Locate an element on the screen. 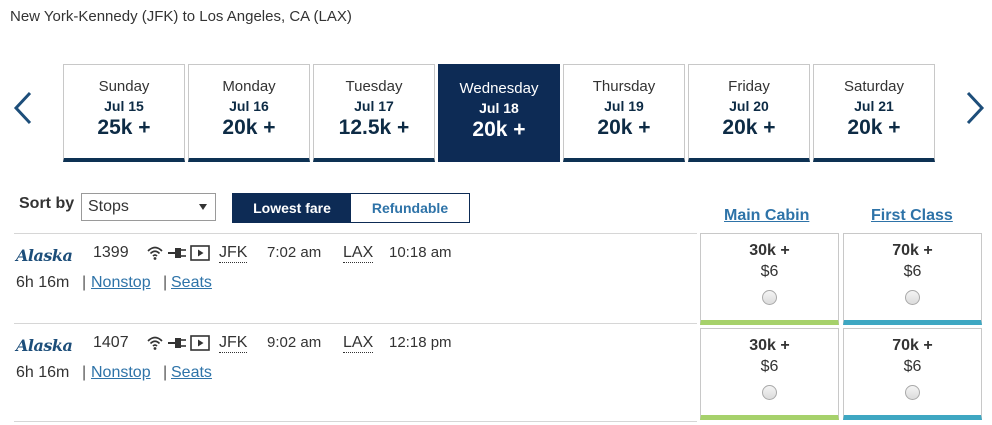 The image size is (992, 425). day-fare: 12.5k + is located at coordinates (374, 127).